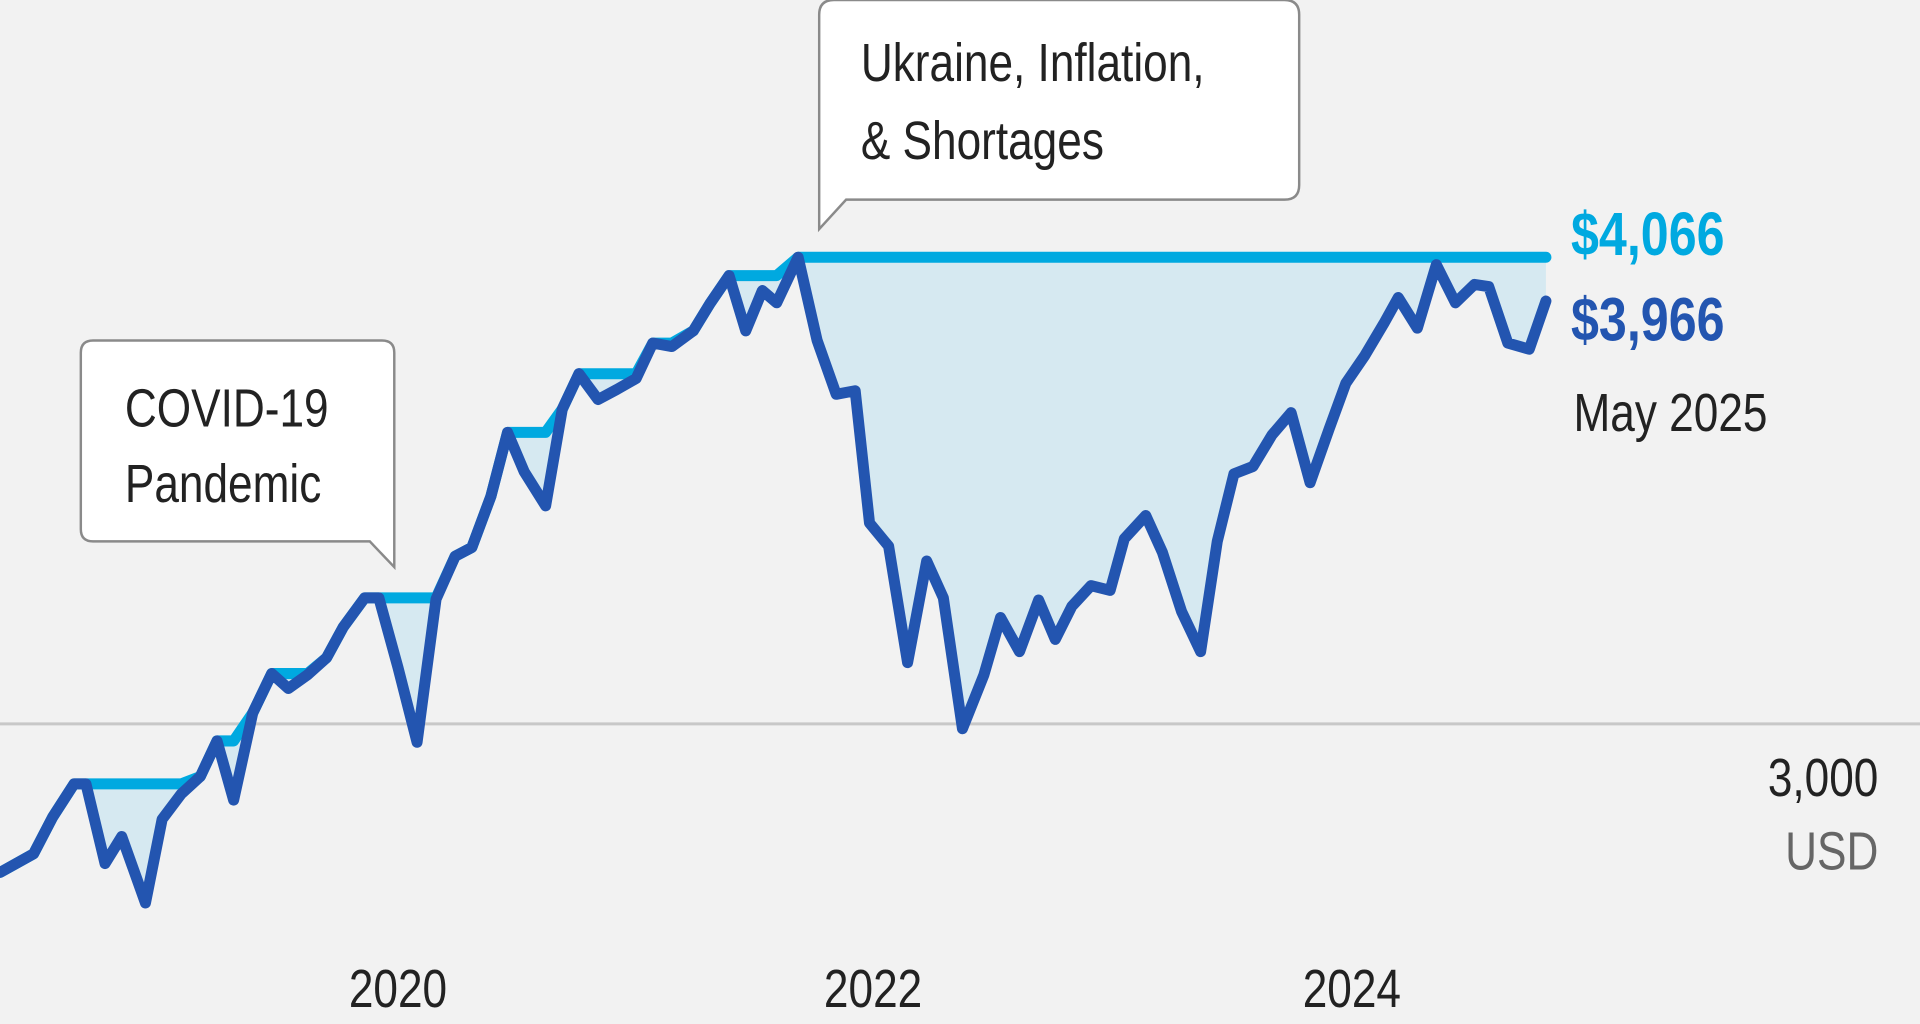  I want to click on peak-value-label: $4,066, so click(1648, 233).